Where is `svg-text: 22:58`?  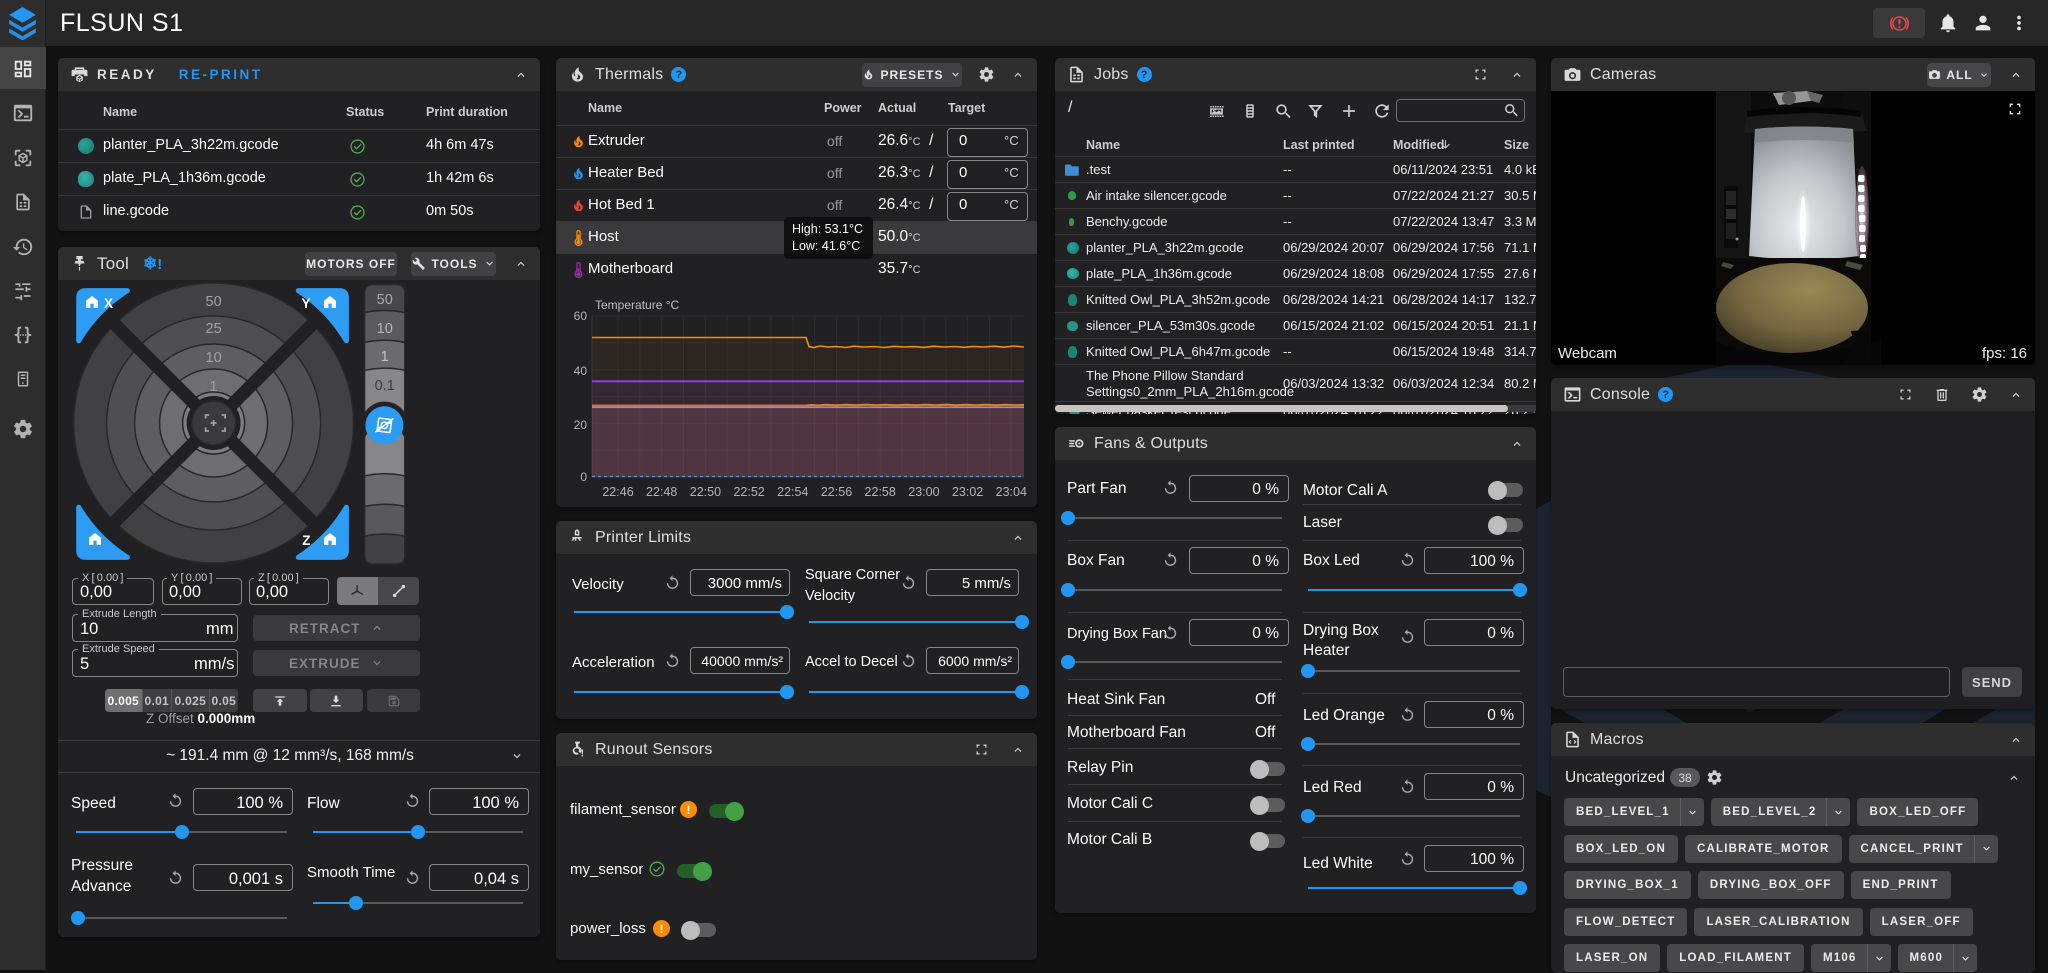
svg-text: 22:58 is located at coordinates (880, 492).